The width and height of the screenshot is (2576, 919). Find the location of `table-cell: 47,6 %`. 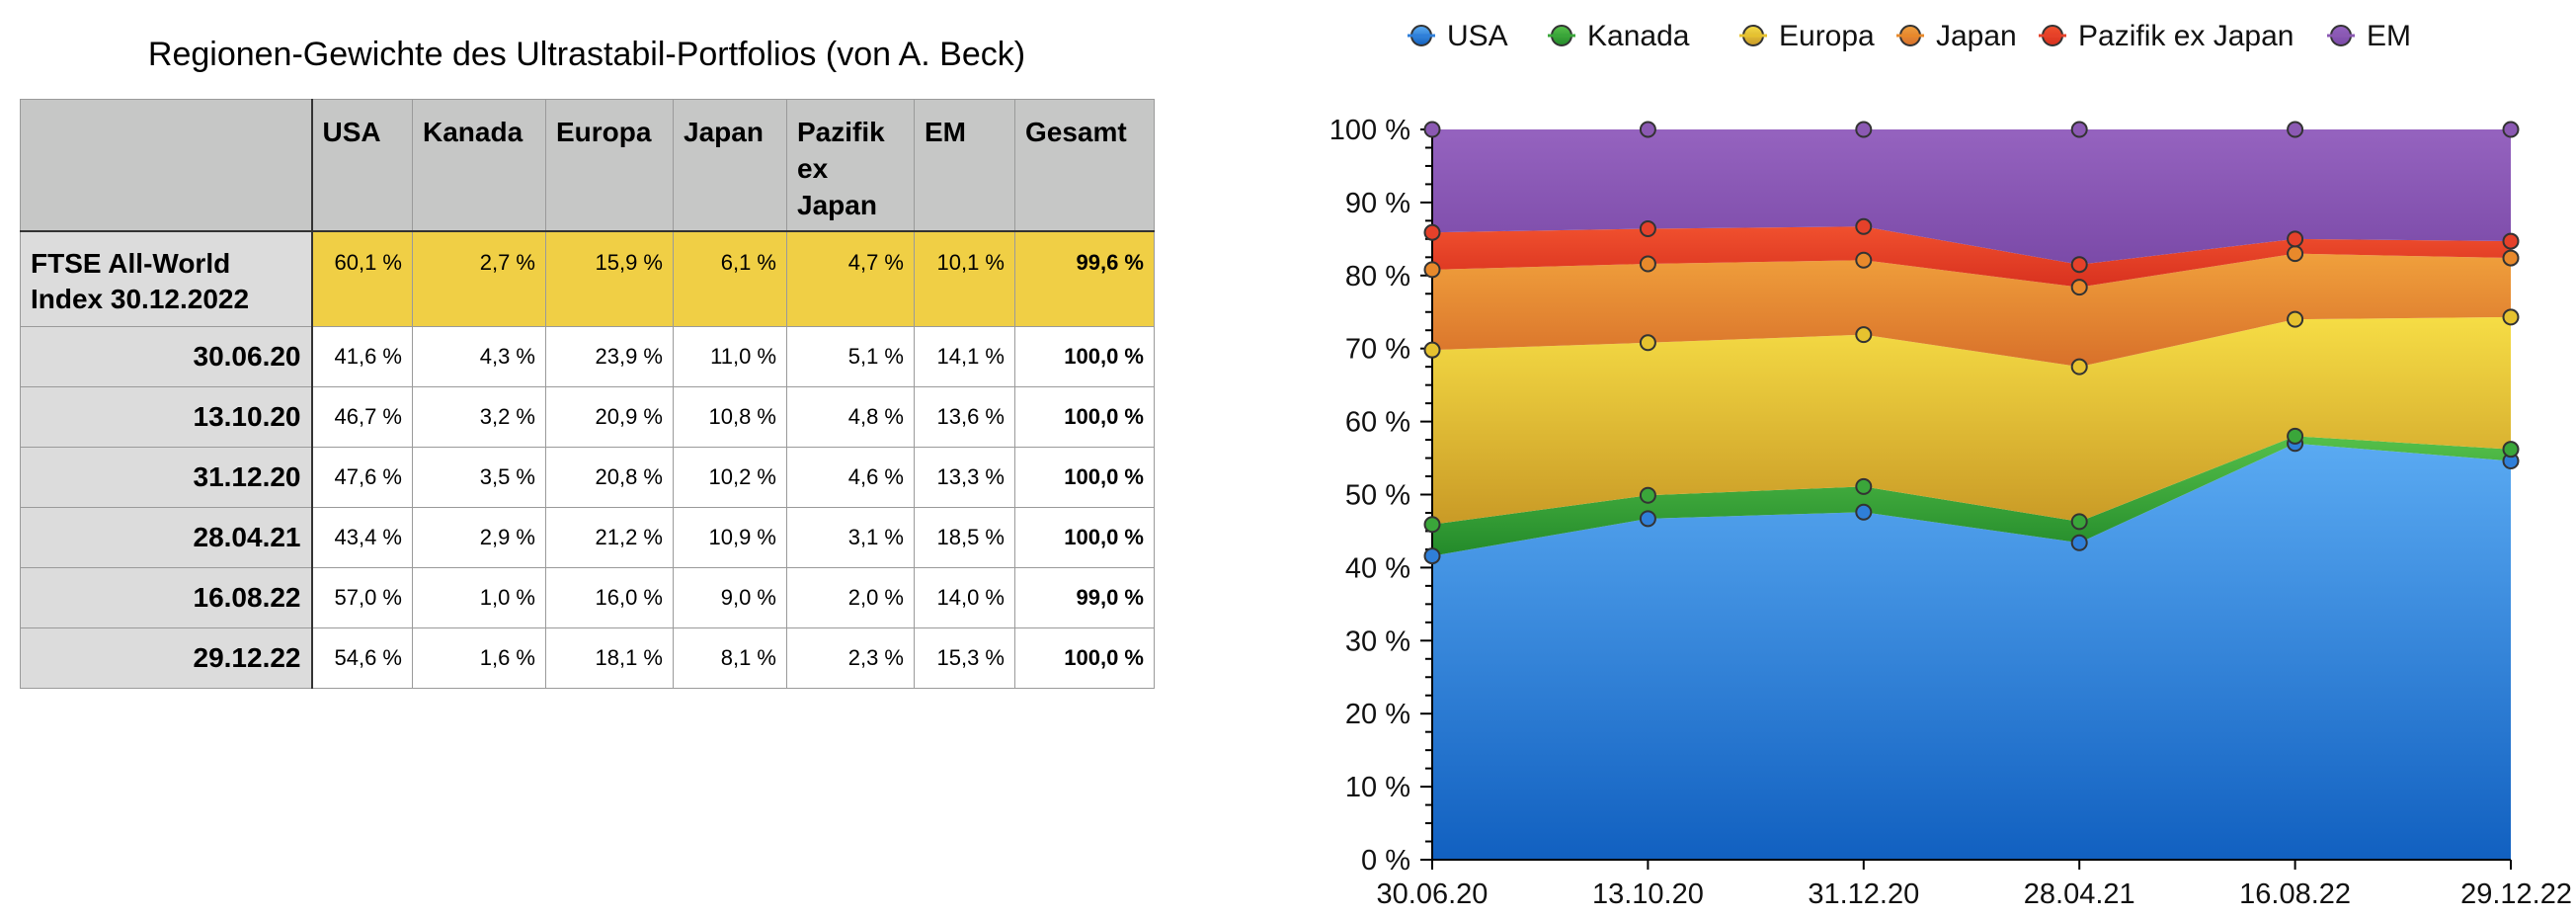

table-cell: 47,6 % is located at coordinates (362, 477).